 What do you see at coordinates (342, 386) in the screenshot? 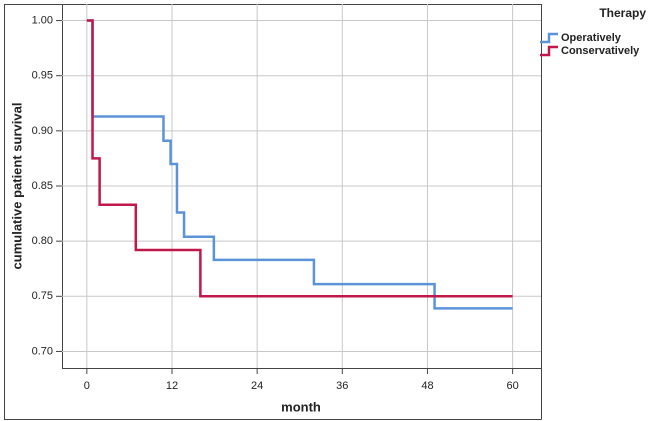
I see `x-tick-label: 36` at bounding box center [342, 386].